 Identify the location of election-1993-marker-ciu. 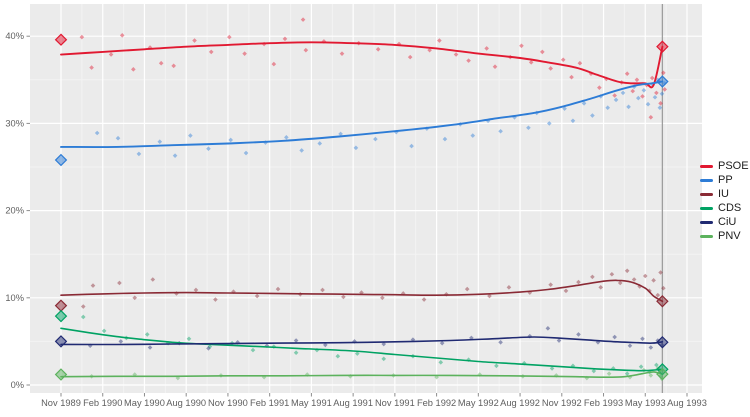
(662, 342).